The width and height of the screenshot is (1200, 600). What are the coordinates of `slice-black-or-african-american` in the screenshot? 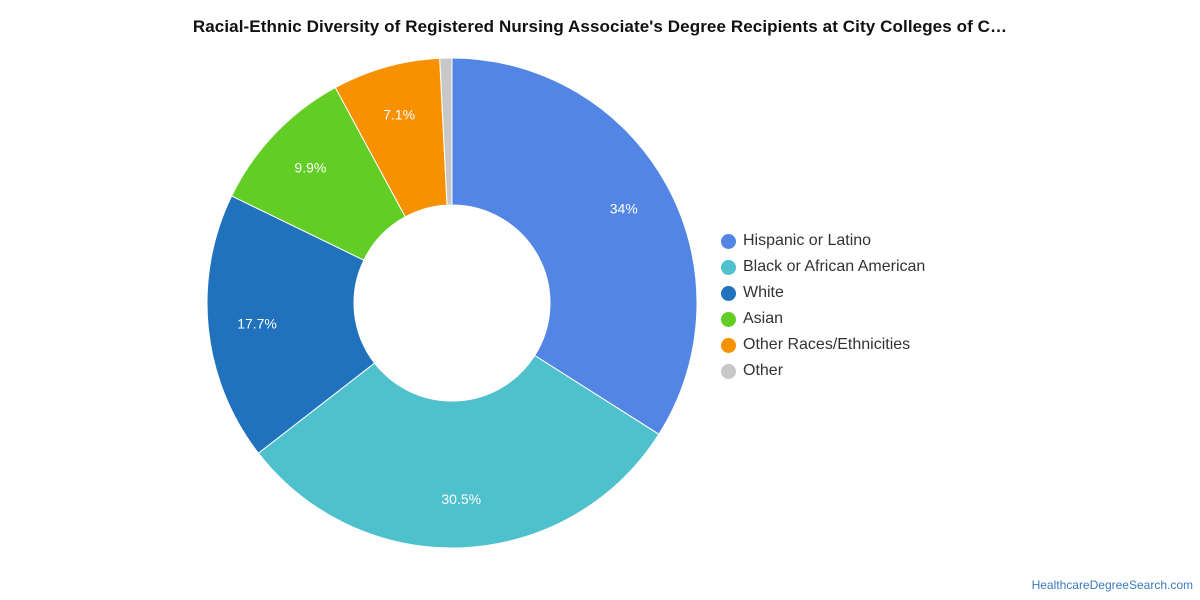 It's located at (458, 451).